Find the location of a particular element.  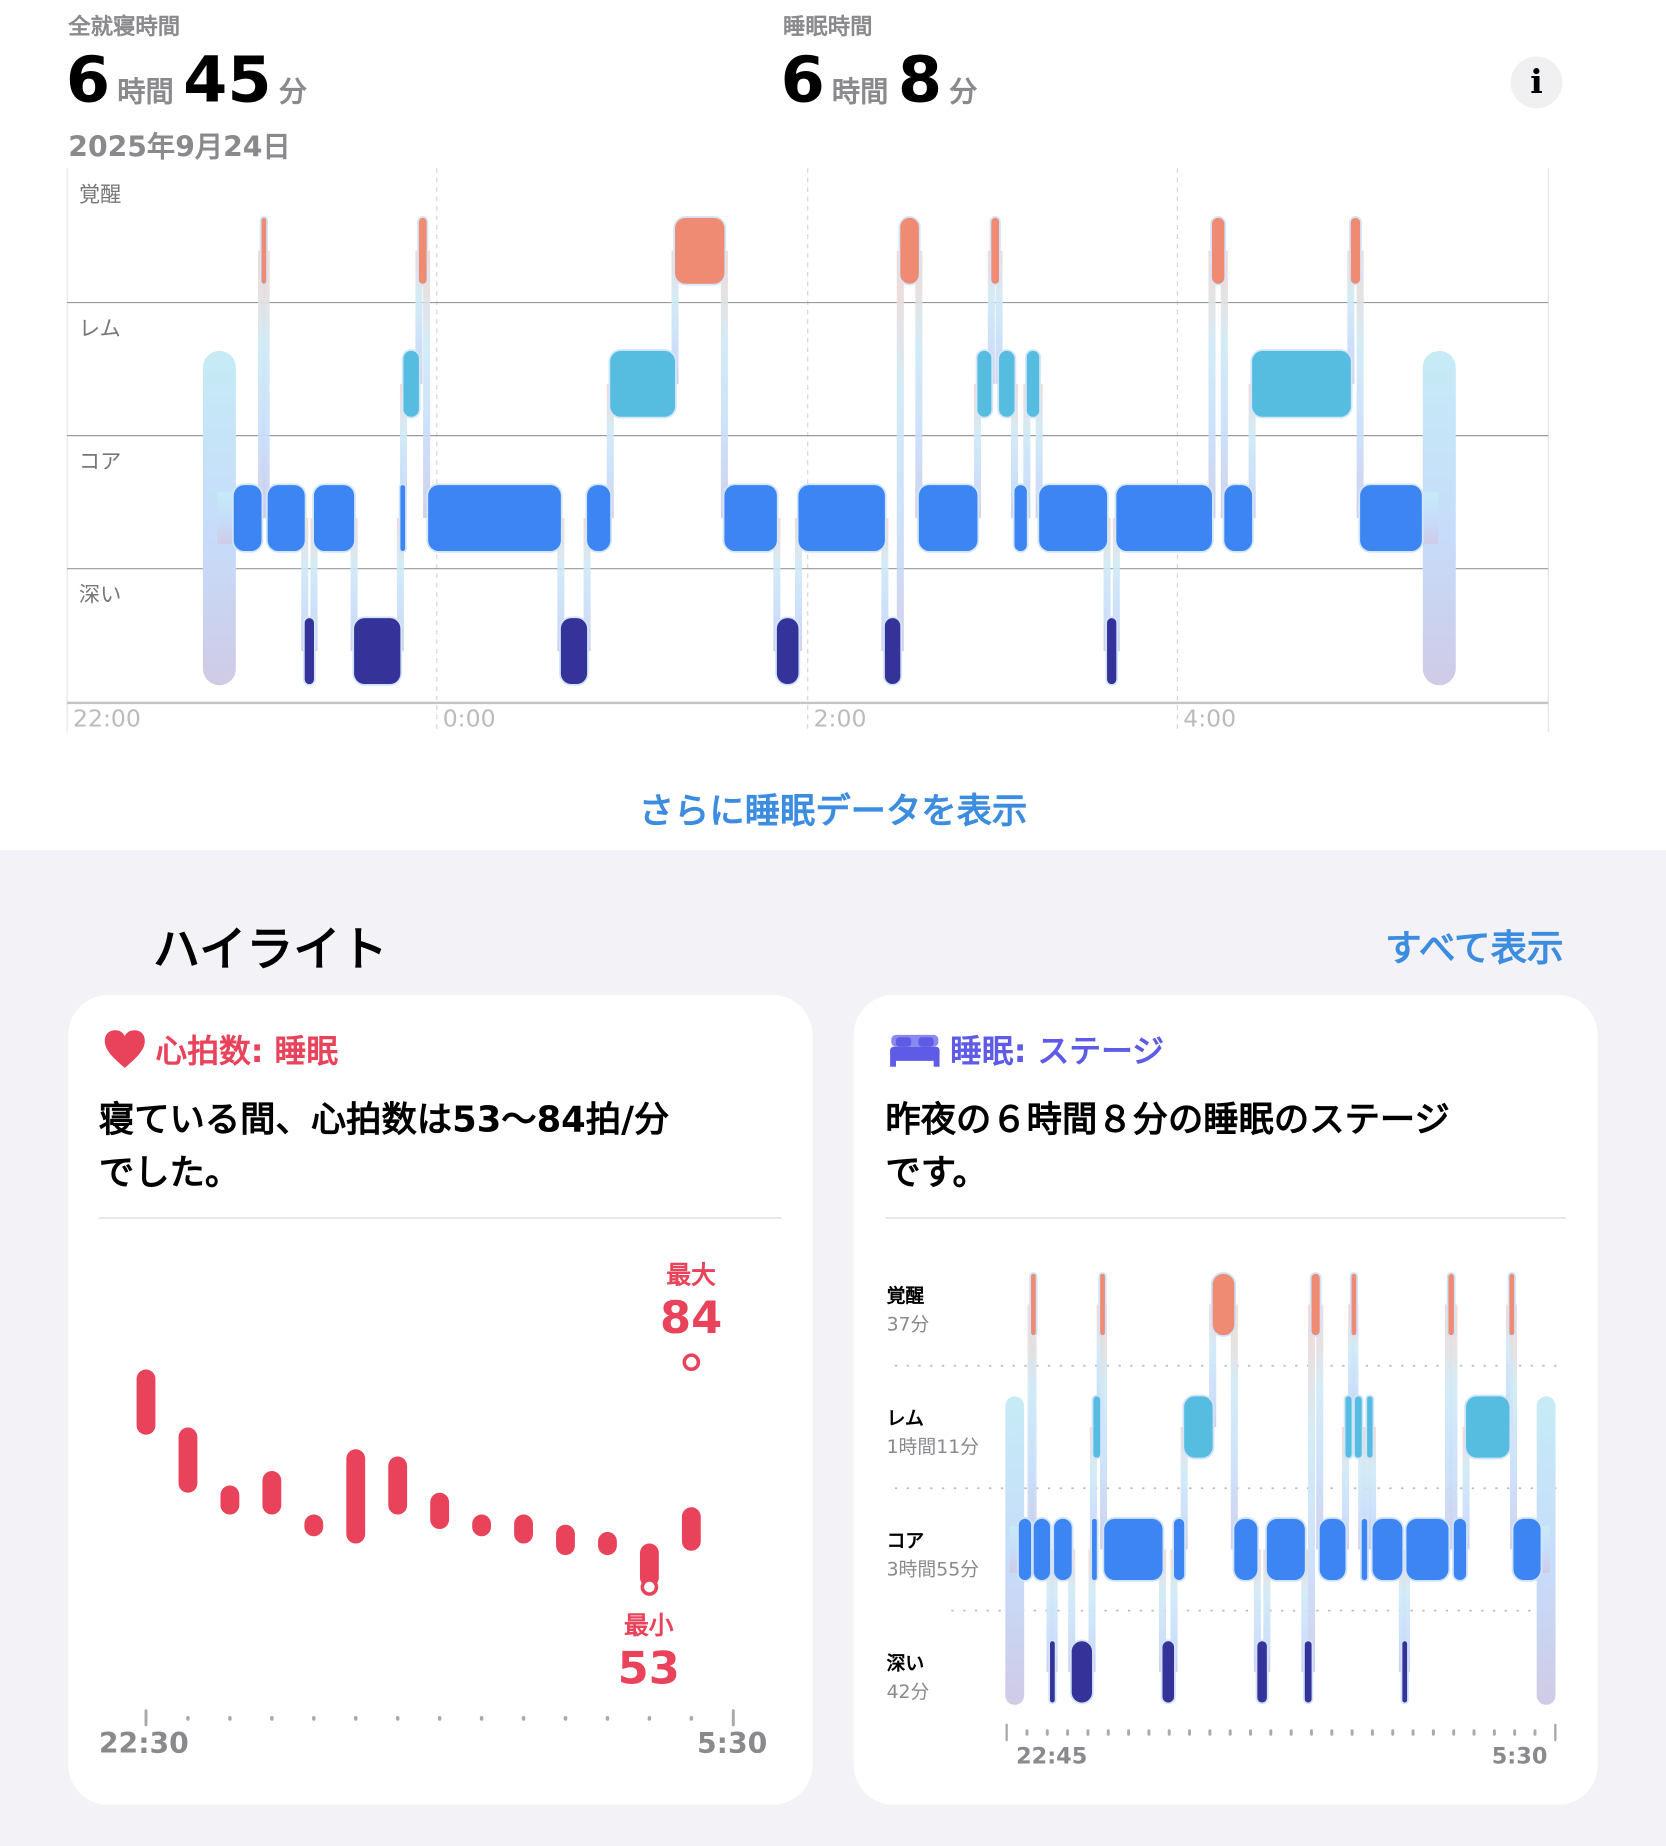

info-icon: i is located at coordinates (1536, 82).